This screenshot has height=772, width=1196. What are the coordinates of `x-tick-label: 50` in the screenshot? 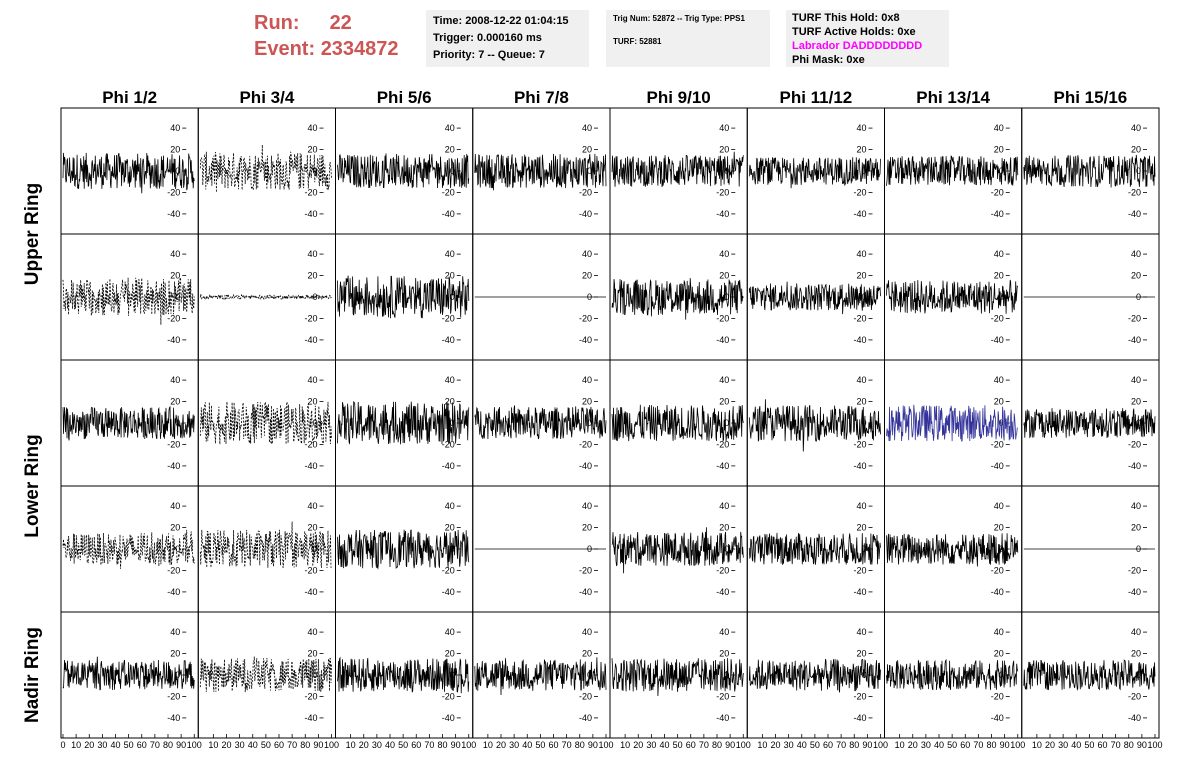 It's located at (540, 745).